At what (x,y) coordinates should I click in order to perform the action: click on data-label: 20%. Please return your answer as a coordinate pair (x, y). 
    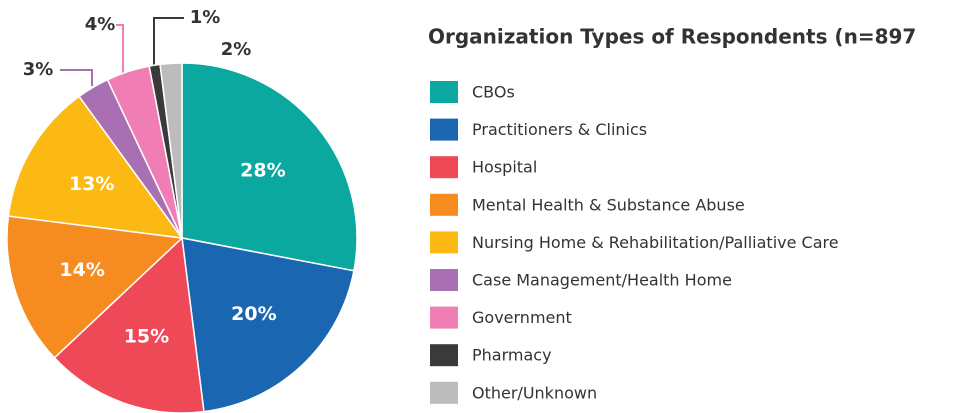
    Looking at the image, I should click on (253, 314).